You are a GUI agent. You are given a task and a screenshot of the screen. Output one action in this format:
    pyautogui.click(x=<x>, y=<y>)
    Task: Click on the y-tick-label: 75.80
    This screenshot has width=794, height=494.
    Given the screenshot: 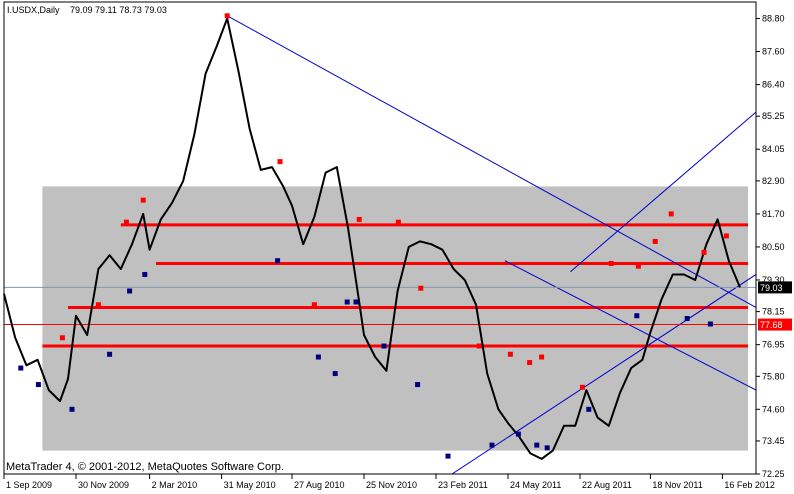 What is the action you would take?
    pyautogui.click(x=773, y=376)
    